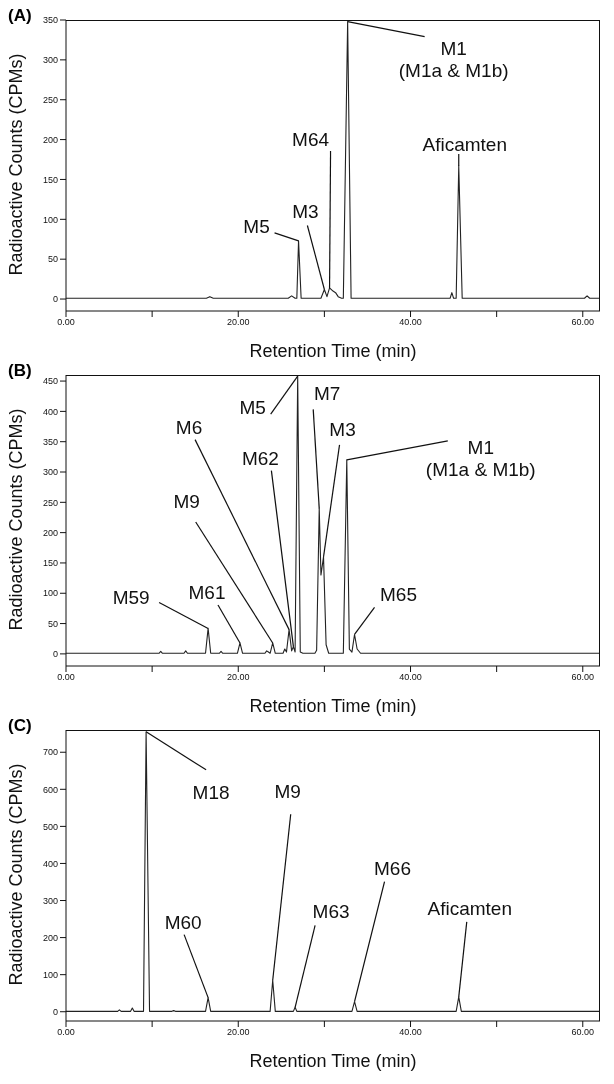 The image size is (614, 1084). I want to click on annotation: M7, so click(327, 393).